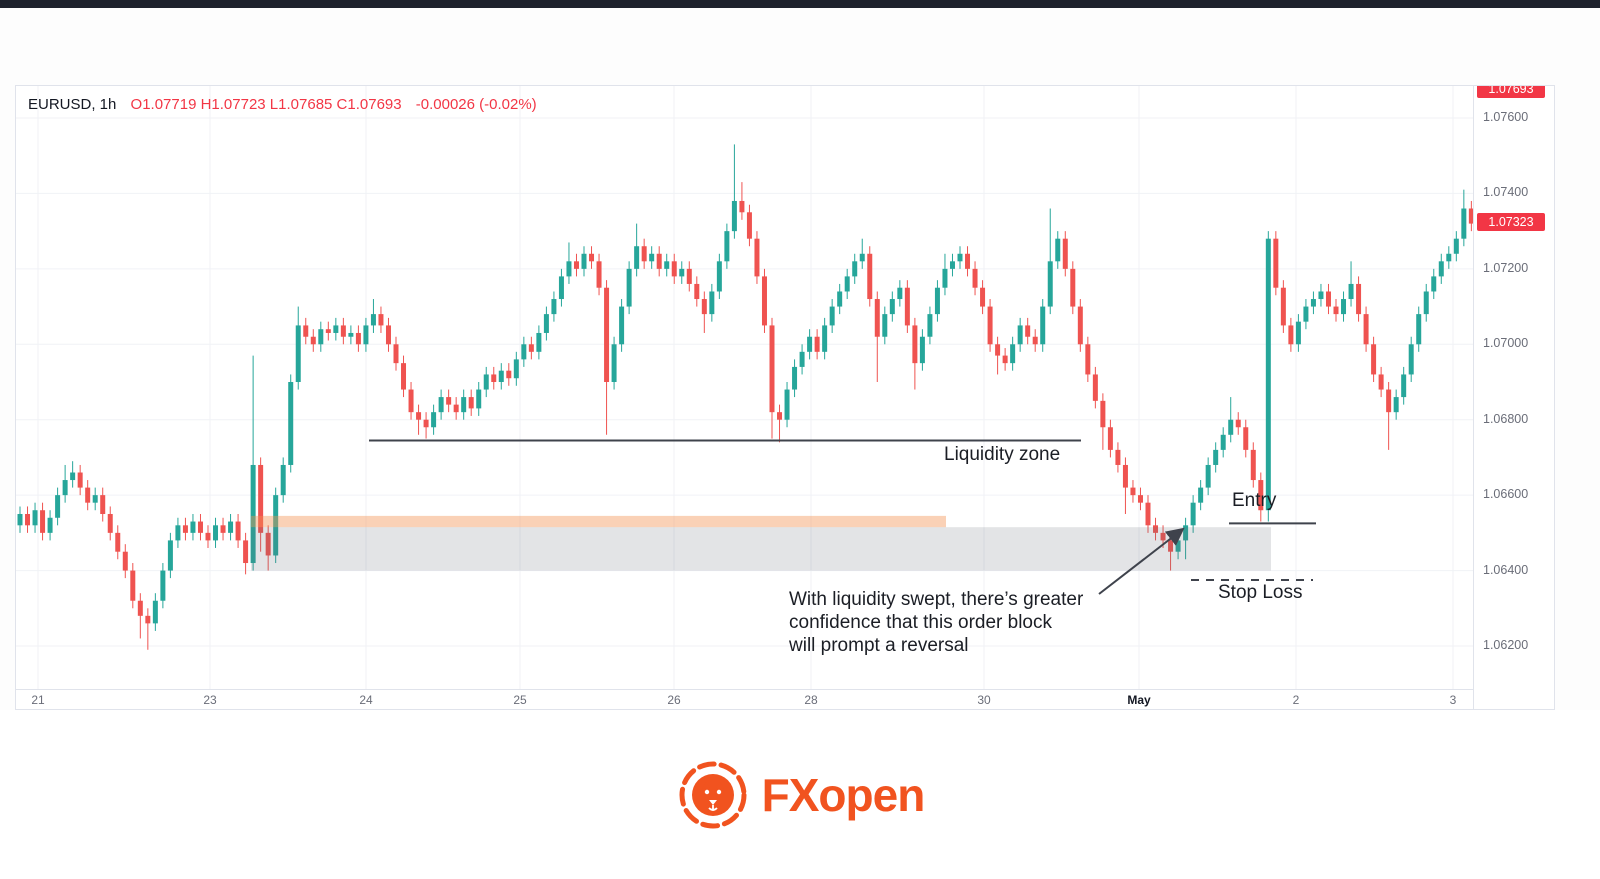  Describe the element at coordinates (1506, 418) in the screenshot. I see `price-axis-label: 1.06800` at that location.